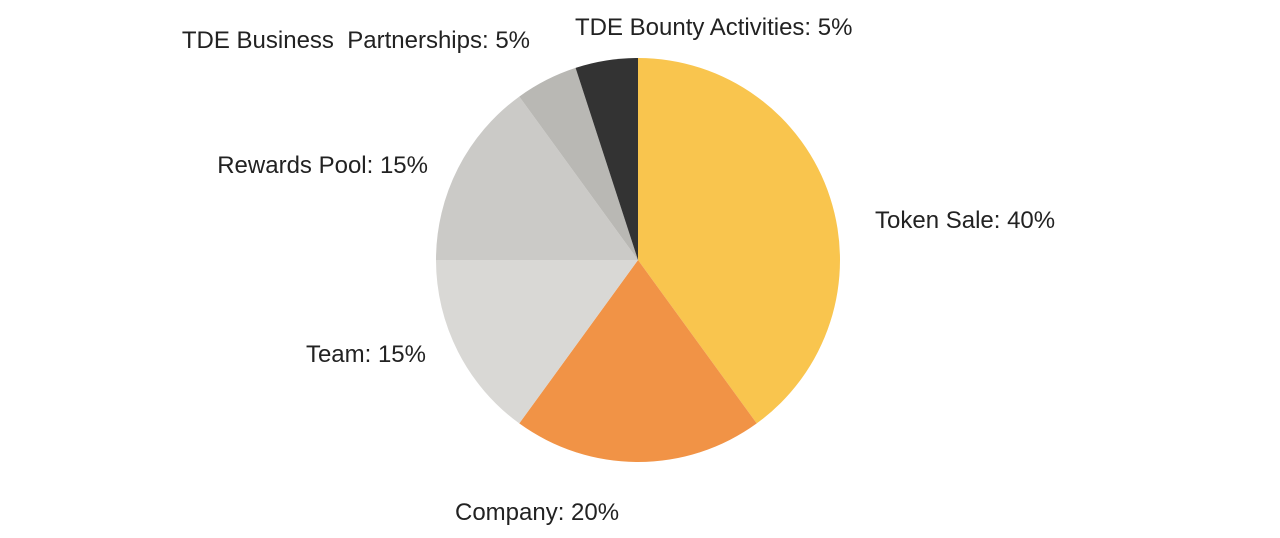 The height and width of the screenshot is (538, 1280). Describe the element at coordinates (965, 220) in the screenshot. I see `slice-label-token-sale: Token Sale: 40%` at that location.